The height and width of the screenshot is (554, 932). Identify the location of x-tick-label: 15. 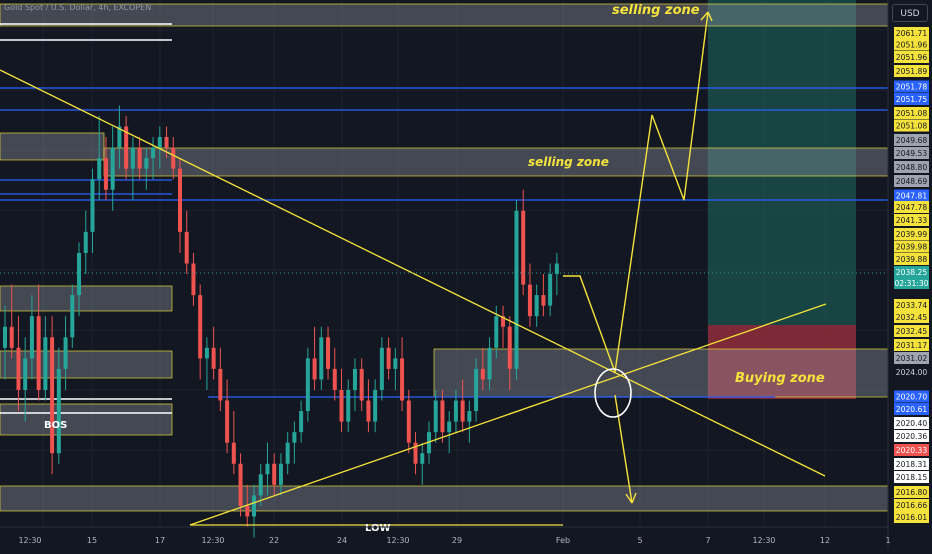
(92, 540).